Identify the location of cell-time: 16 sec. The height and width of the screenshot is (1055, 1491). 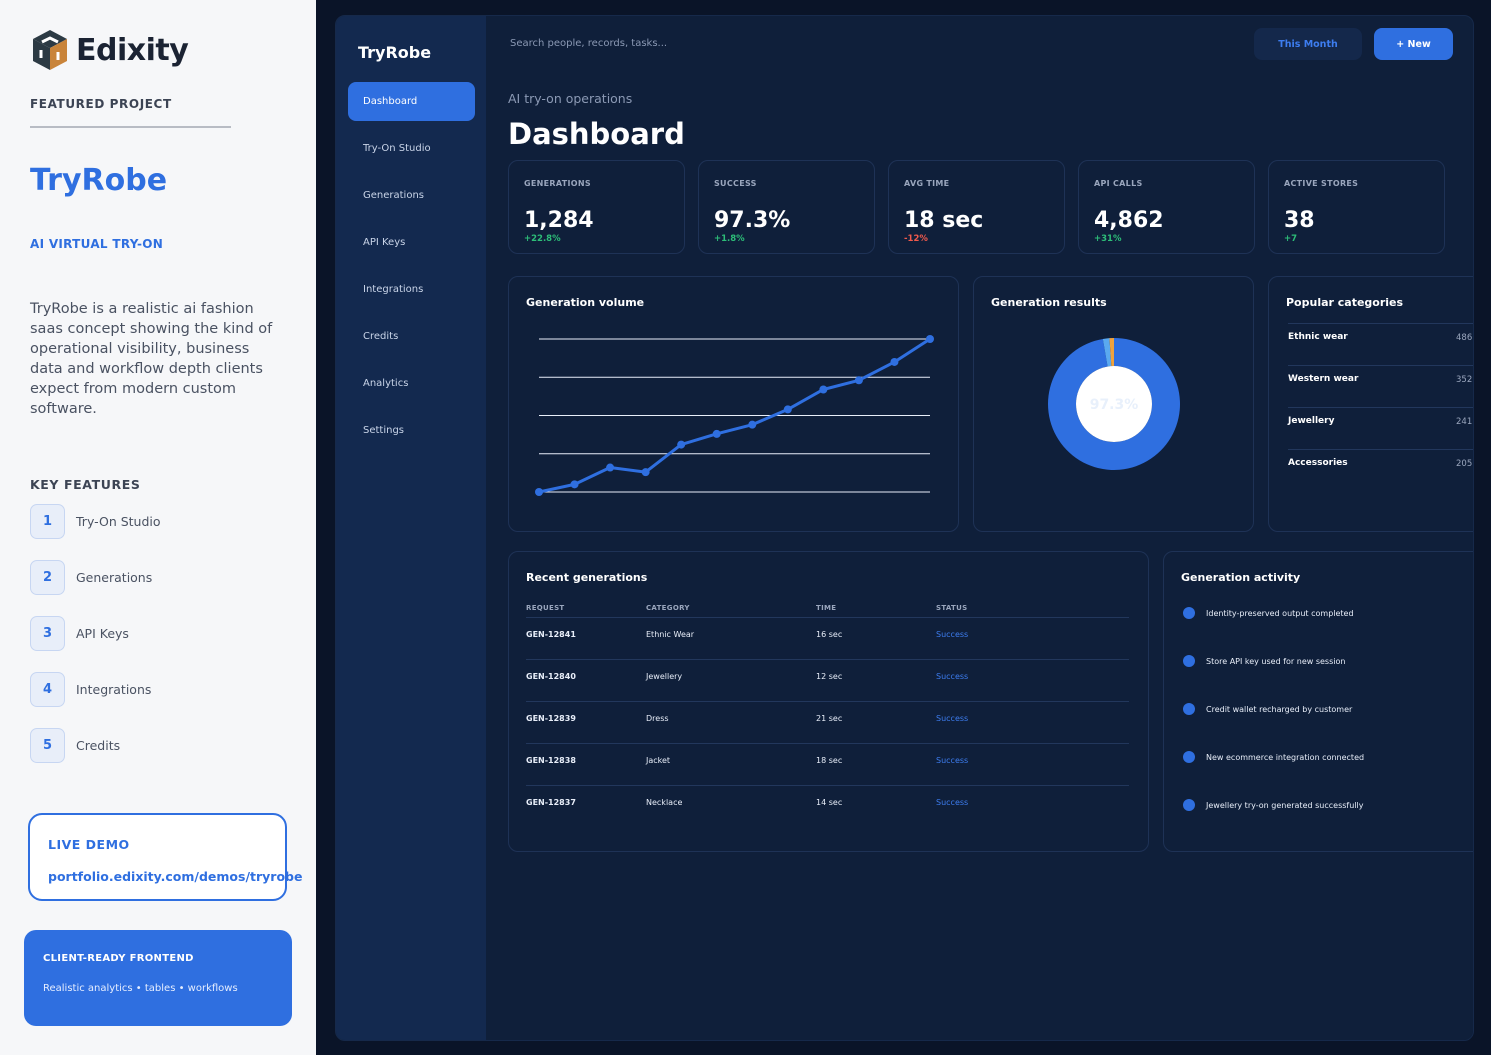
(829, 634).